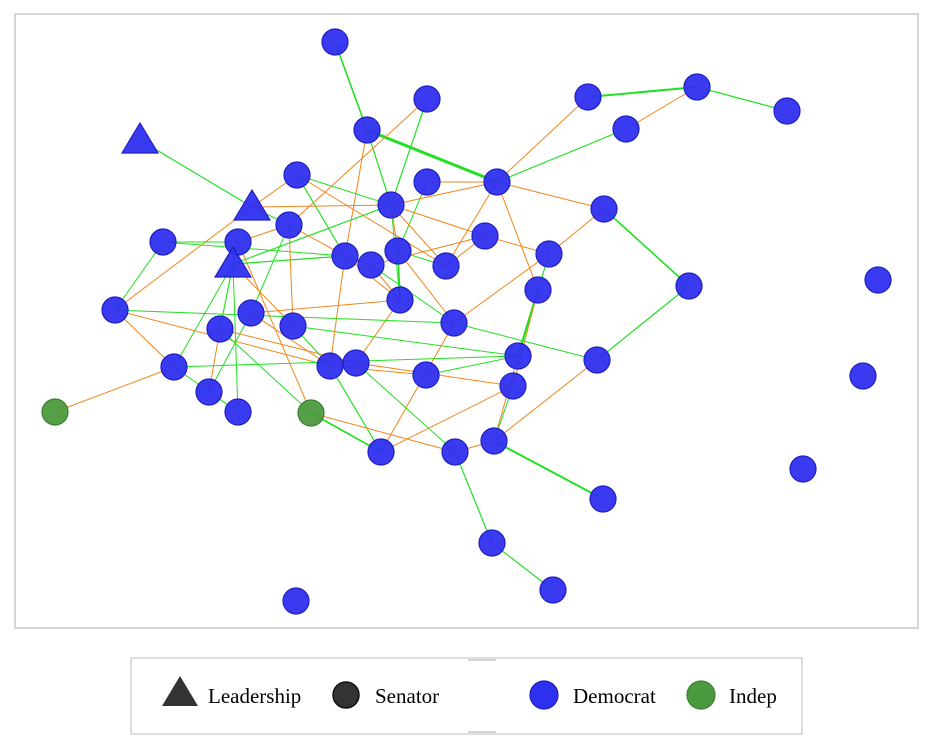 This screenshot has height=747, width=934. I want to click on edge-n34-n46, so click(506, 398).